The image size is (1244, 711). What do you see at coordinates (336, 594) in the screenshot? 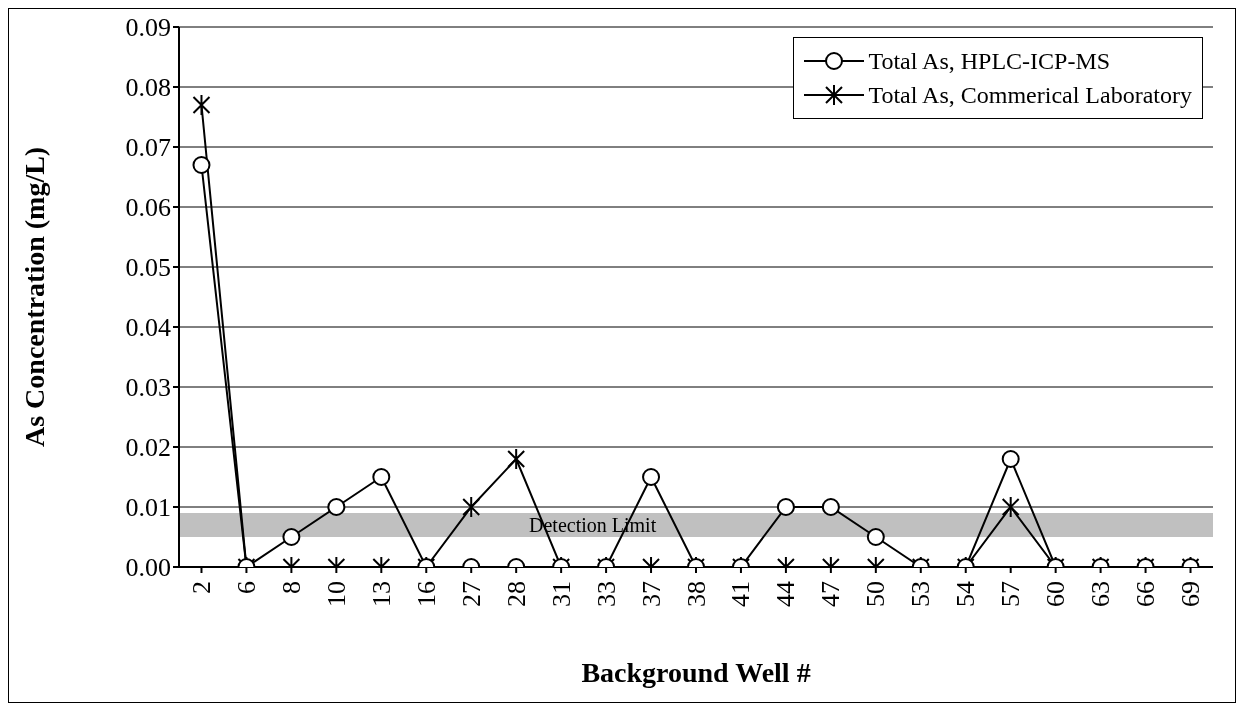
I see `x-tick-label: 10` at bounding box center [336, 594].